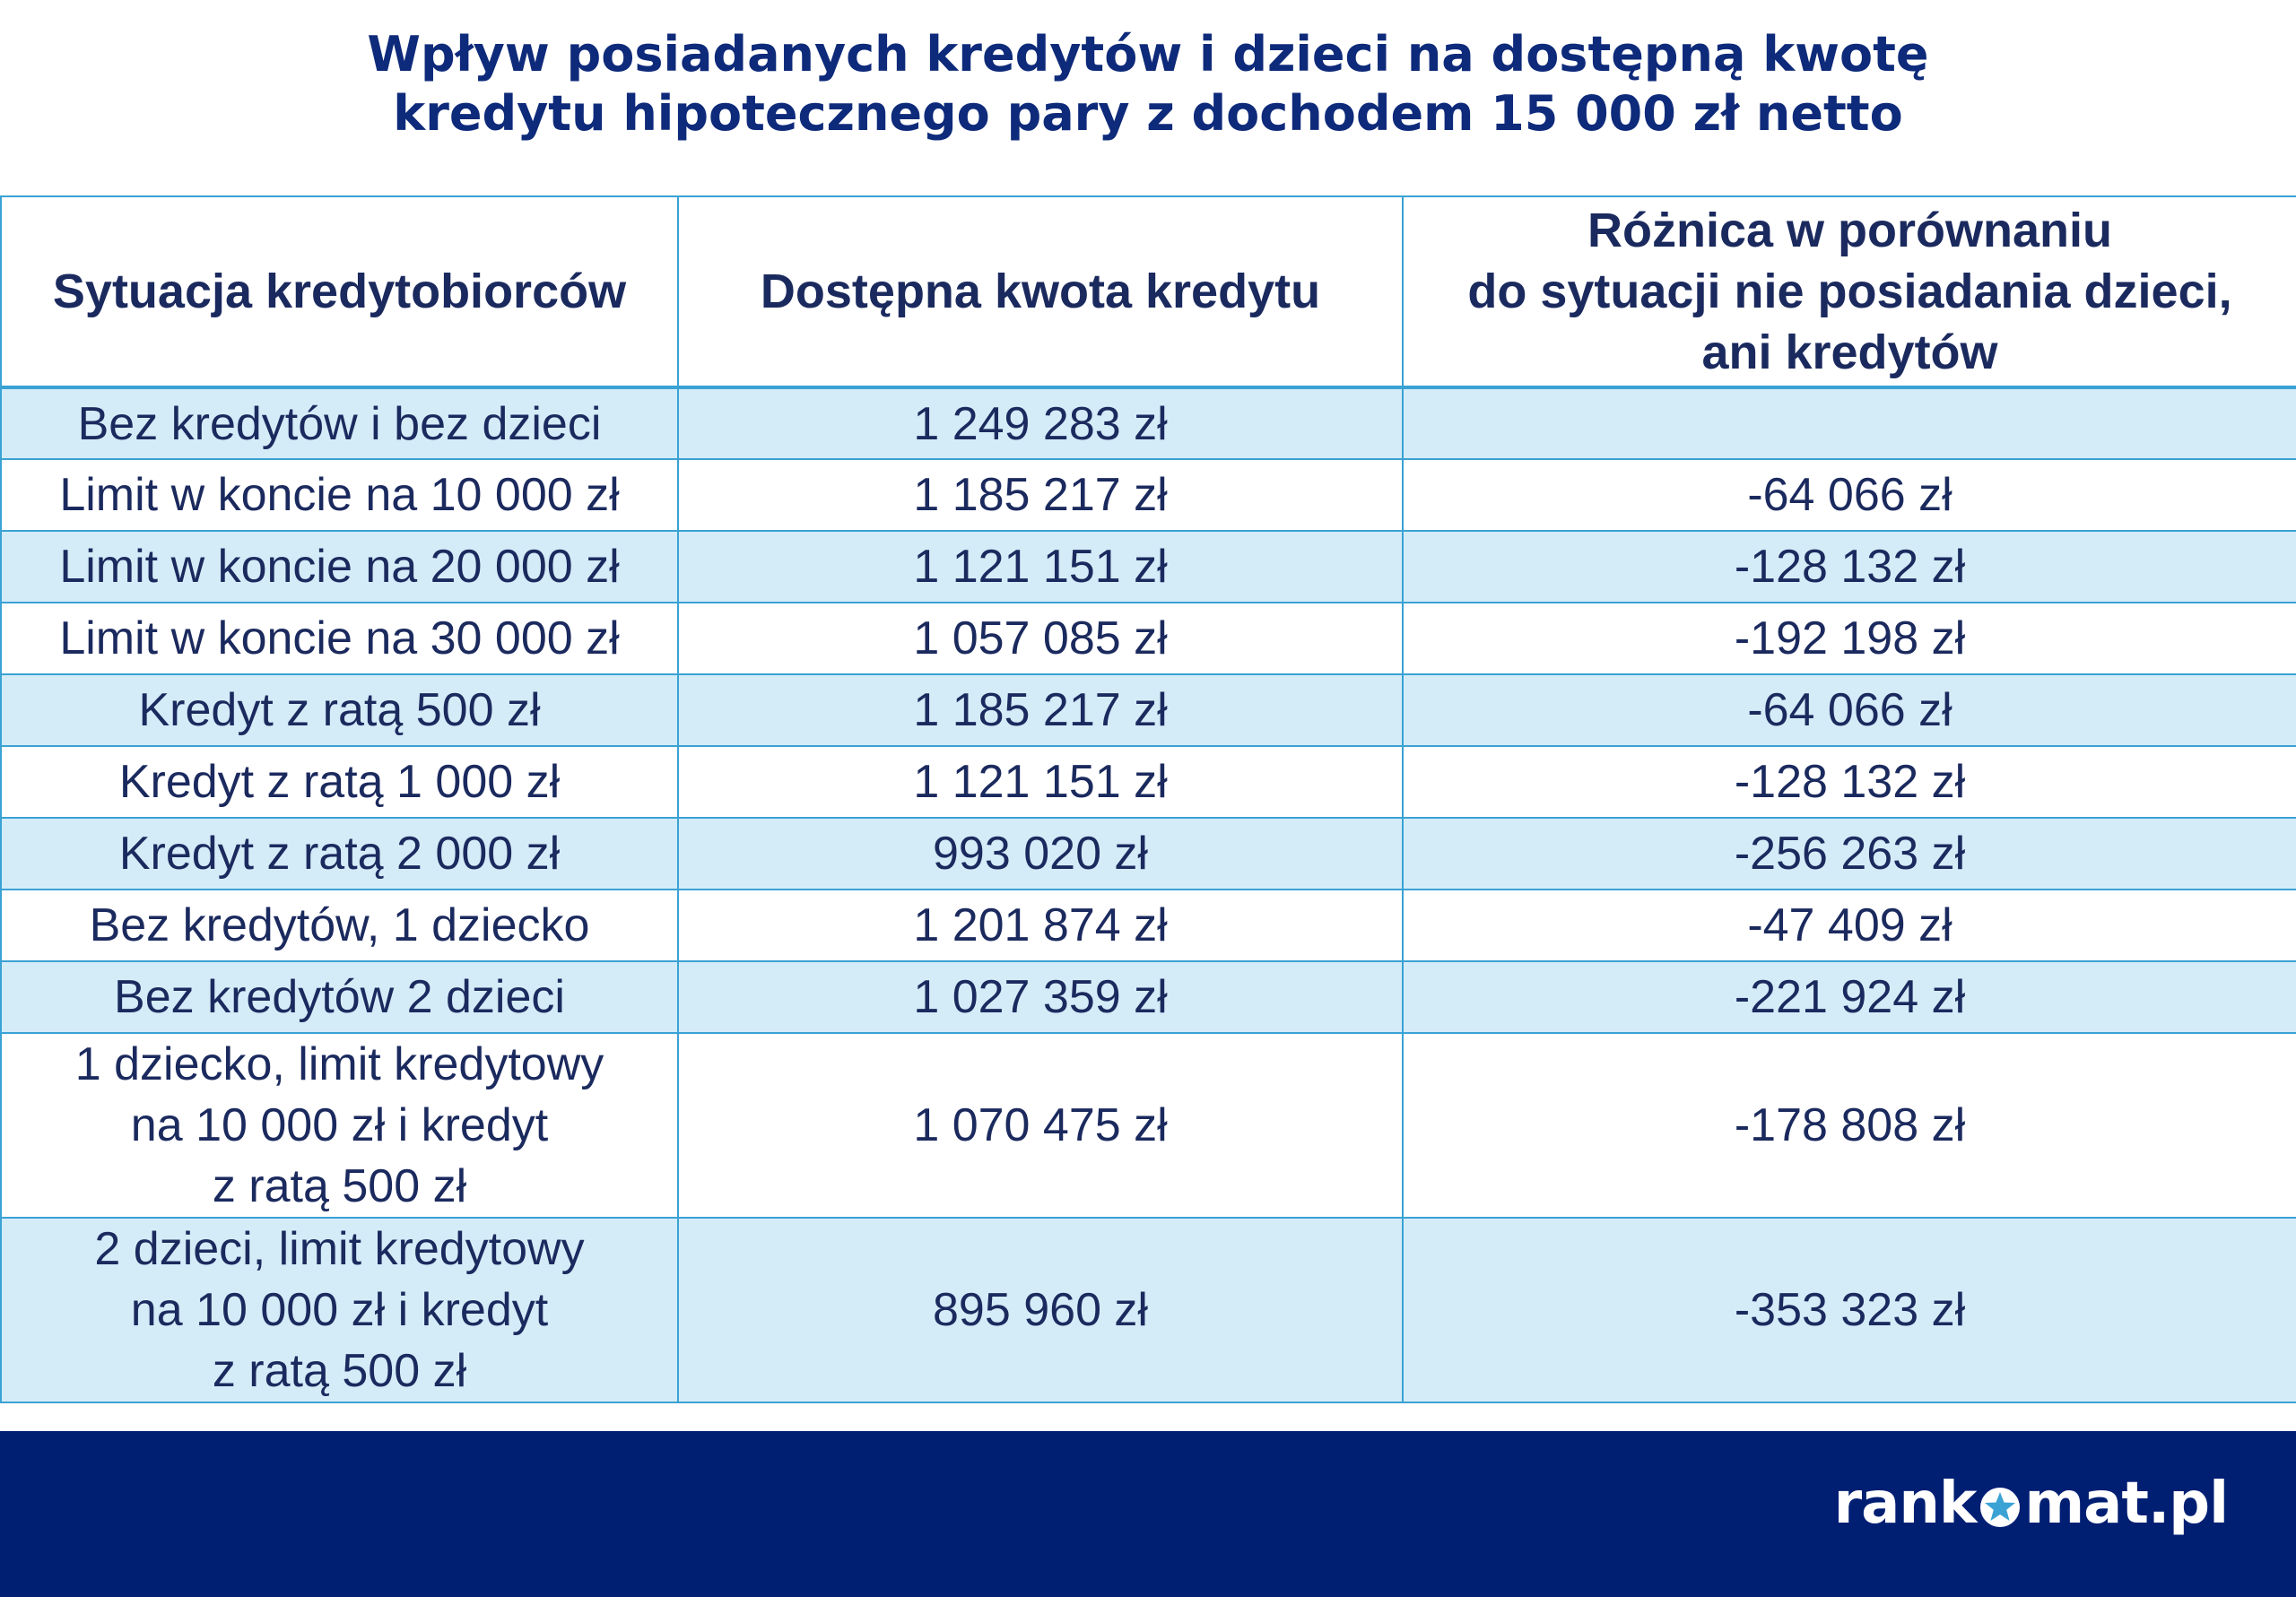  I want to click on cell-situation: Bez kredytów, 1 dziecko, so click(339, 925).